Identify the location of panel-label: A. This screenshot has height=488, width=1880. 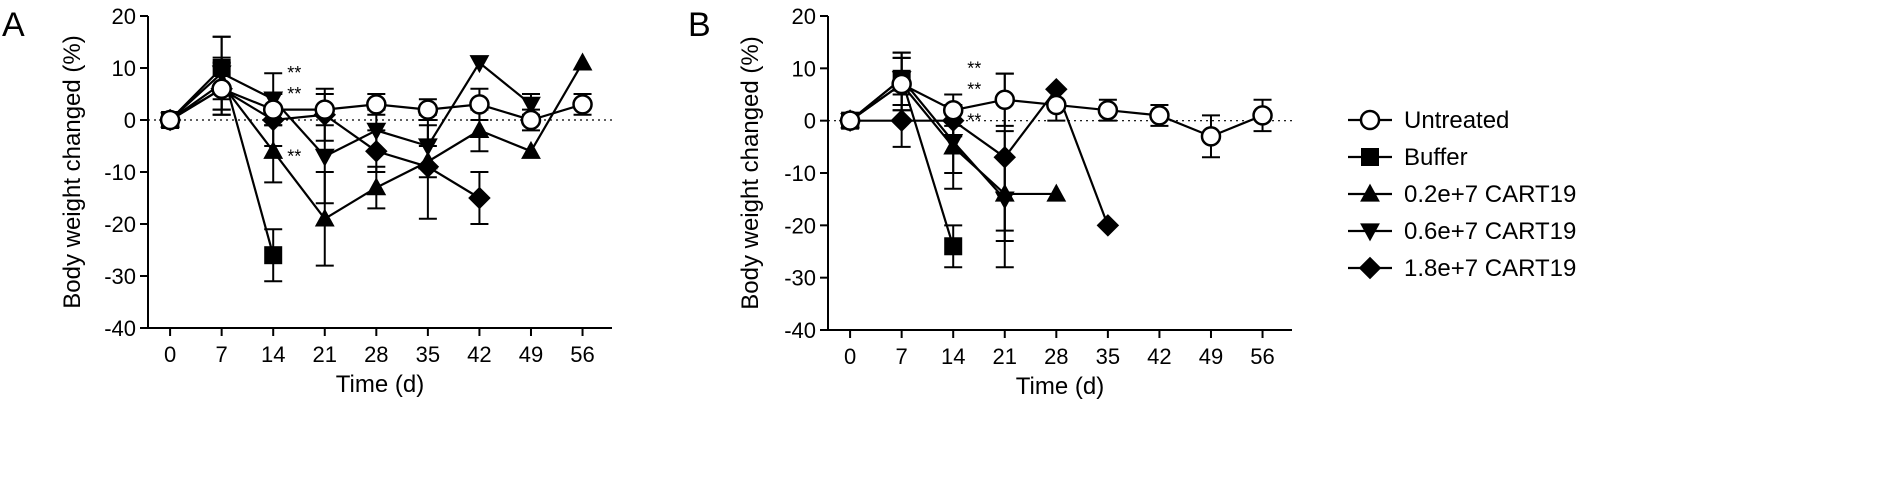
(13, 25).